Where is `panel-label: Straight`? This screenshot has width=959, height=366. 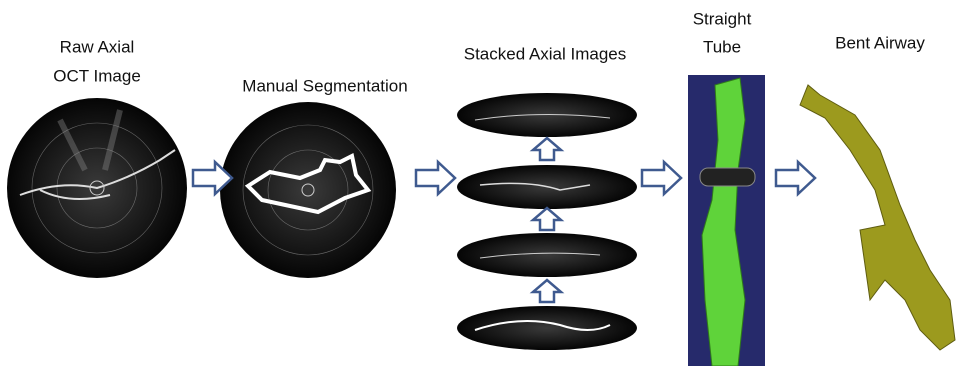 panel-label: Straight is located at coordinates (722, 18).